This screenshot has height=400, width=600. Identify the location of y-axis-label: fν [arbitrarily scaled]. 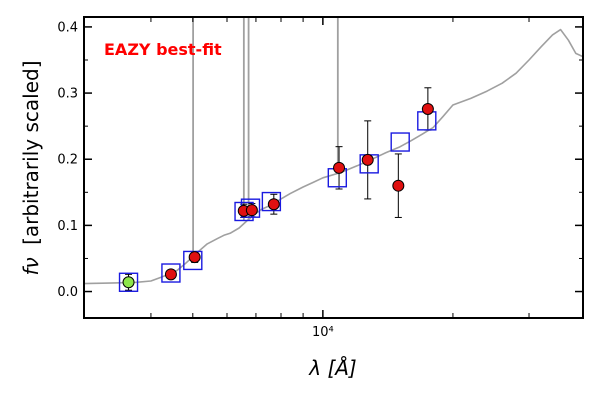
(31, 168).